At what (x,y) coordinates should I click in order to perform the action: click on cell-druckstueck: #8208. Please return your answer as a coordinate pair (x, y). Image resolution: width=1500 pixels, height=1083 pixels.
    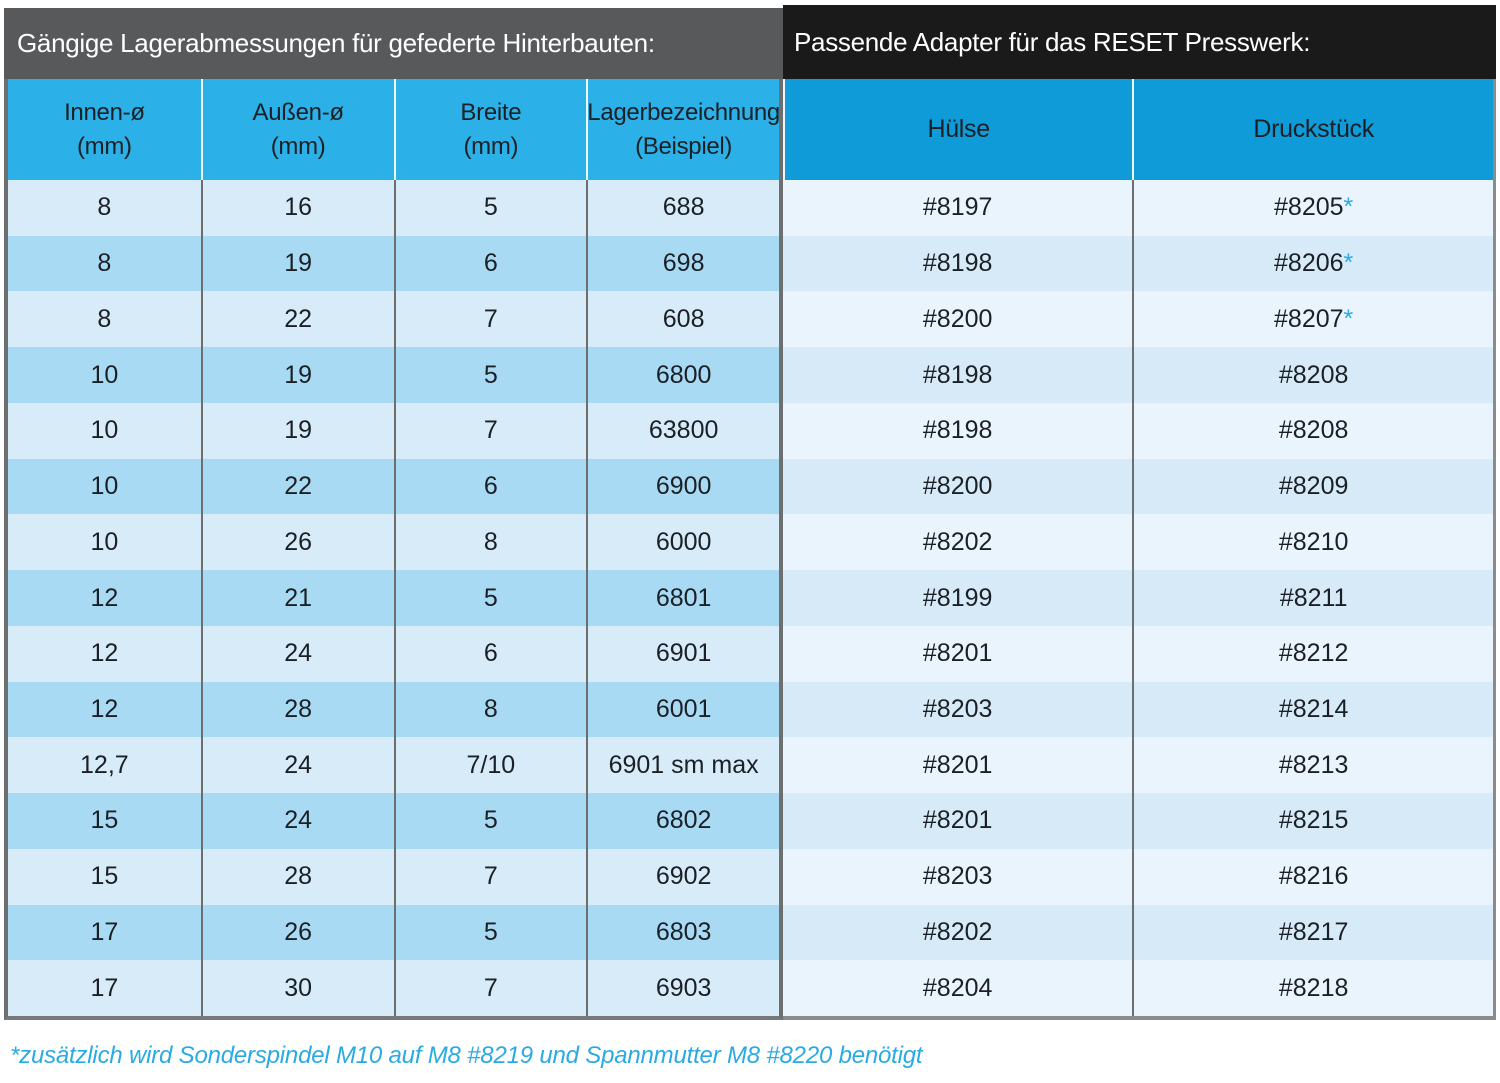
    Looking at the image, I should click on (1312, 375).